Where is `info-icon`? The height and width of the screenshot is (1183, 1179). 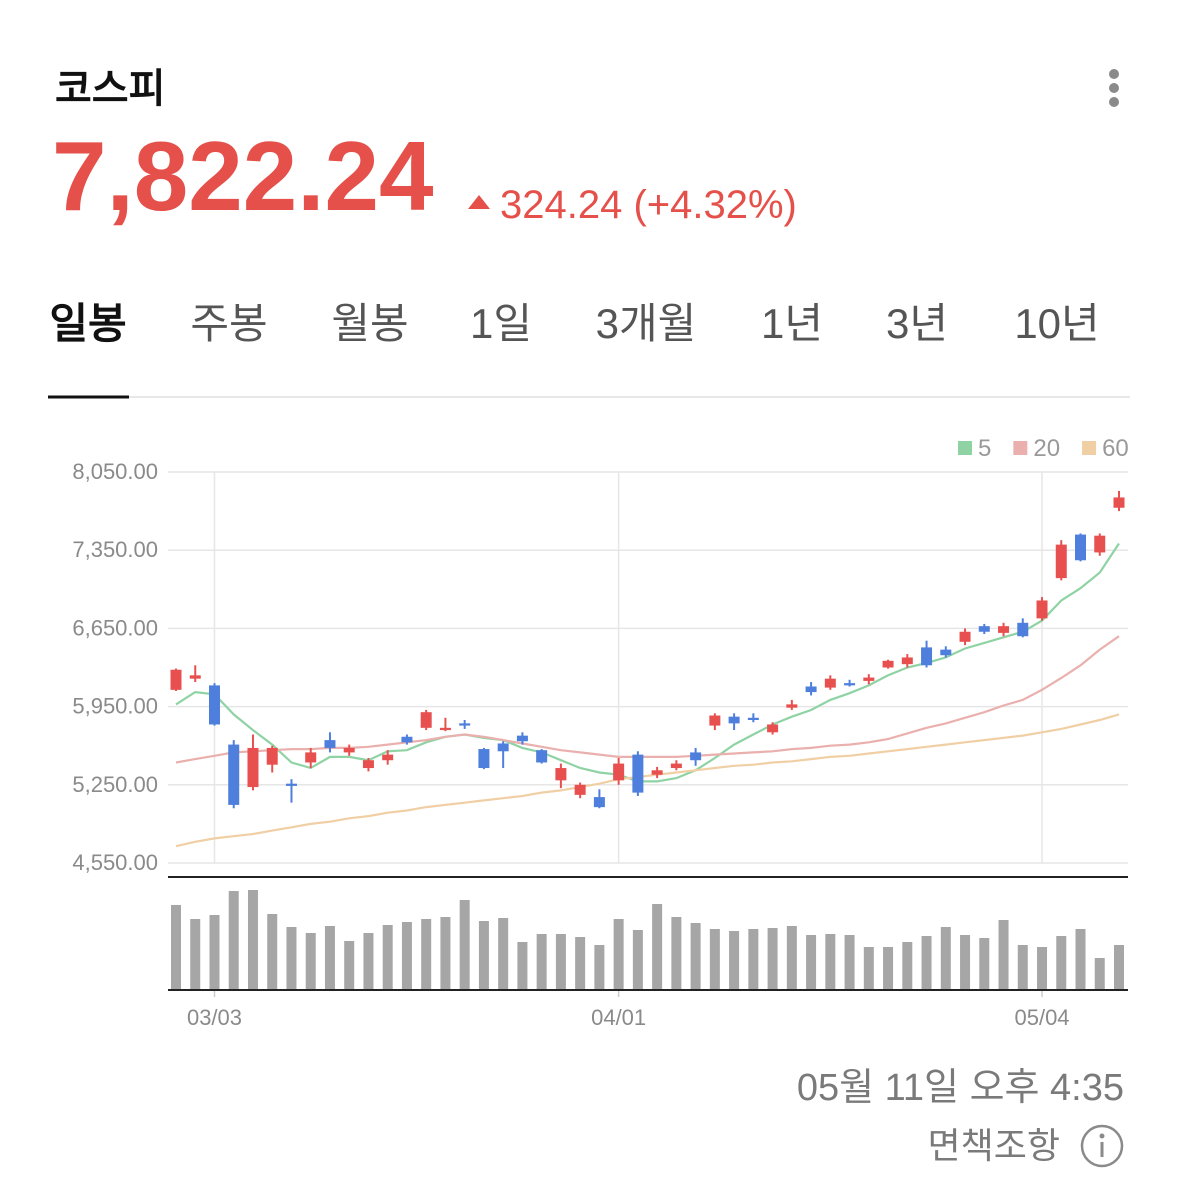 info-icon is located at coordinates (1102, 1146).